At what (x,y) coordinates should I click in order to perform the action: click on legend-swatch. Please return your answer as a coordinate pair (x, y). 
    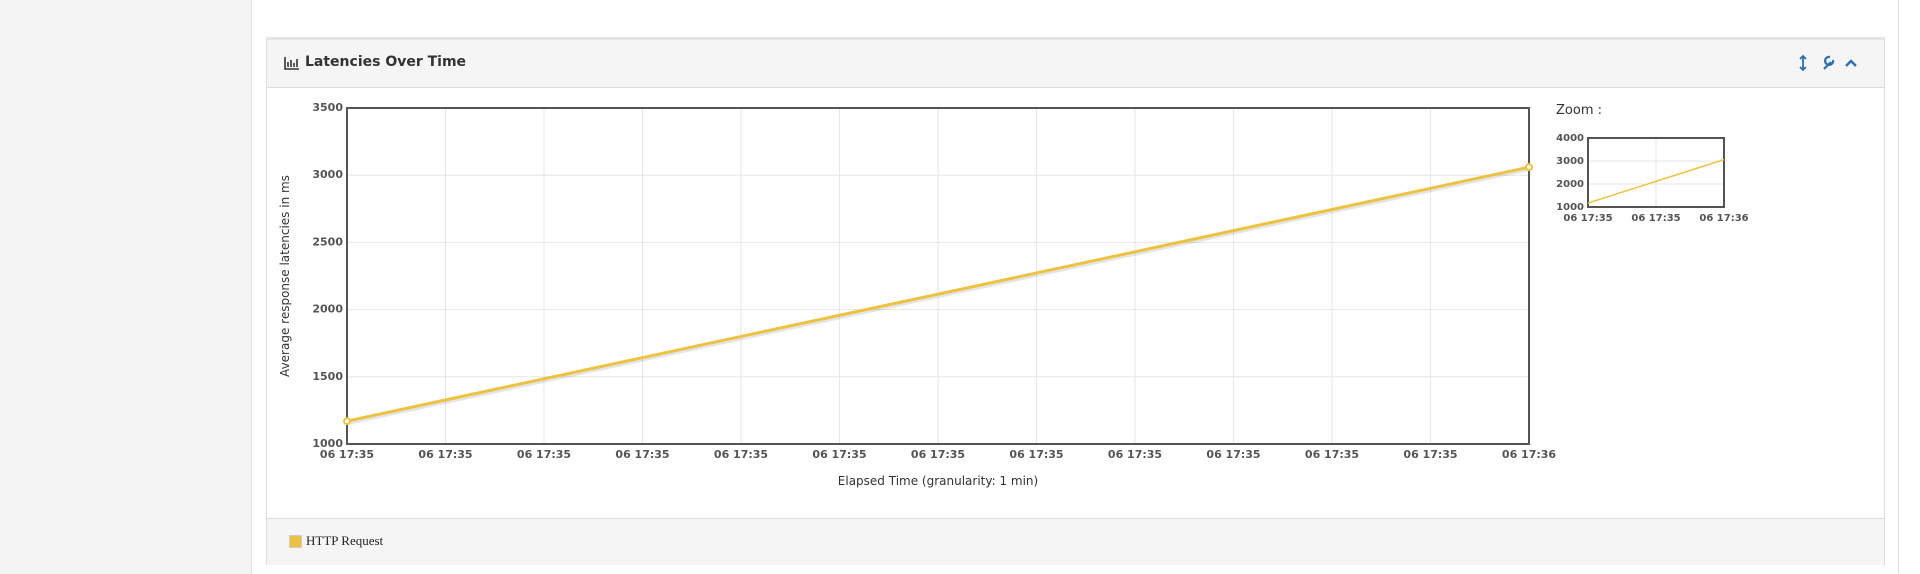
    Looking at the image, I should click on (295, 541).